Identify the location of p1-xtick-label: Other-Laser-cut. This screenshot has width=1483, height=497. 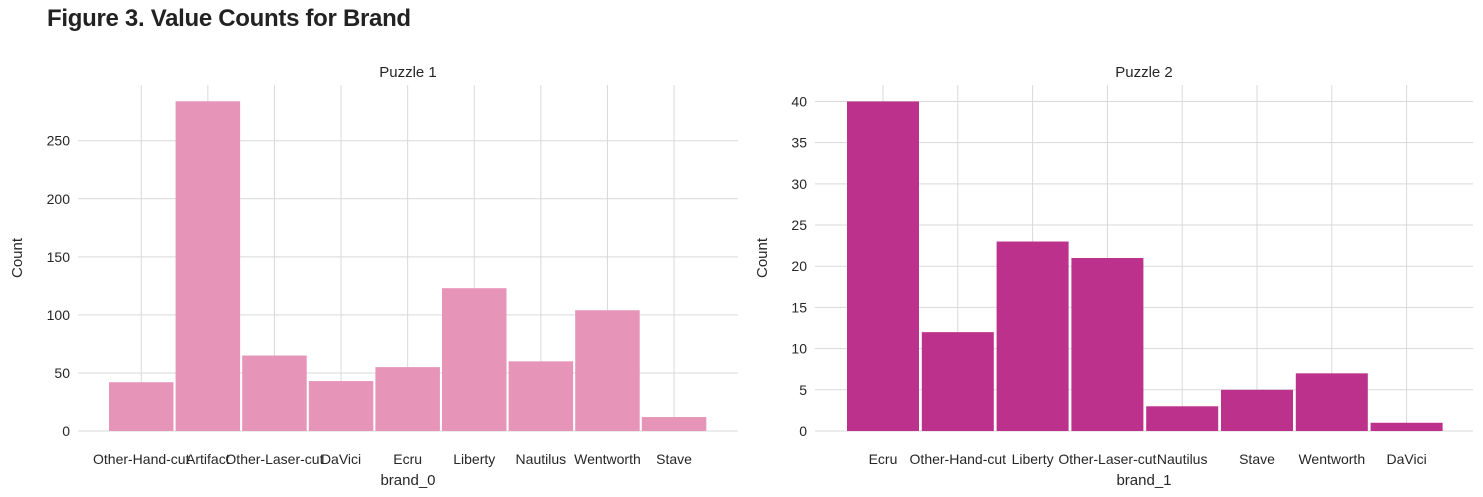
(274, 459).